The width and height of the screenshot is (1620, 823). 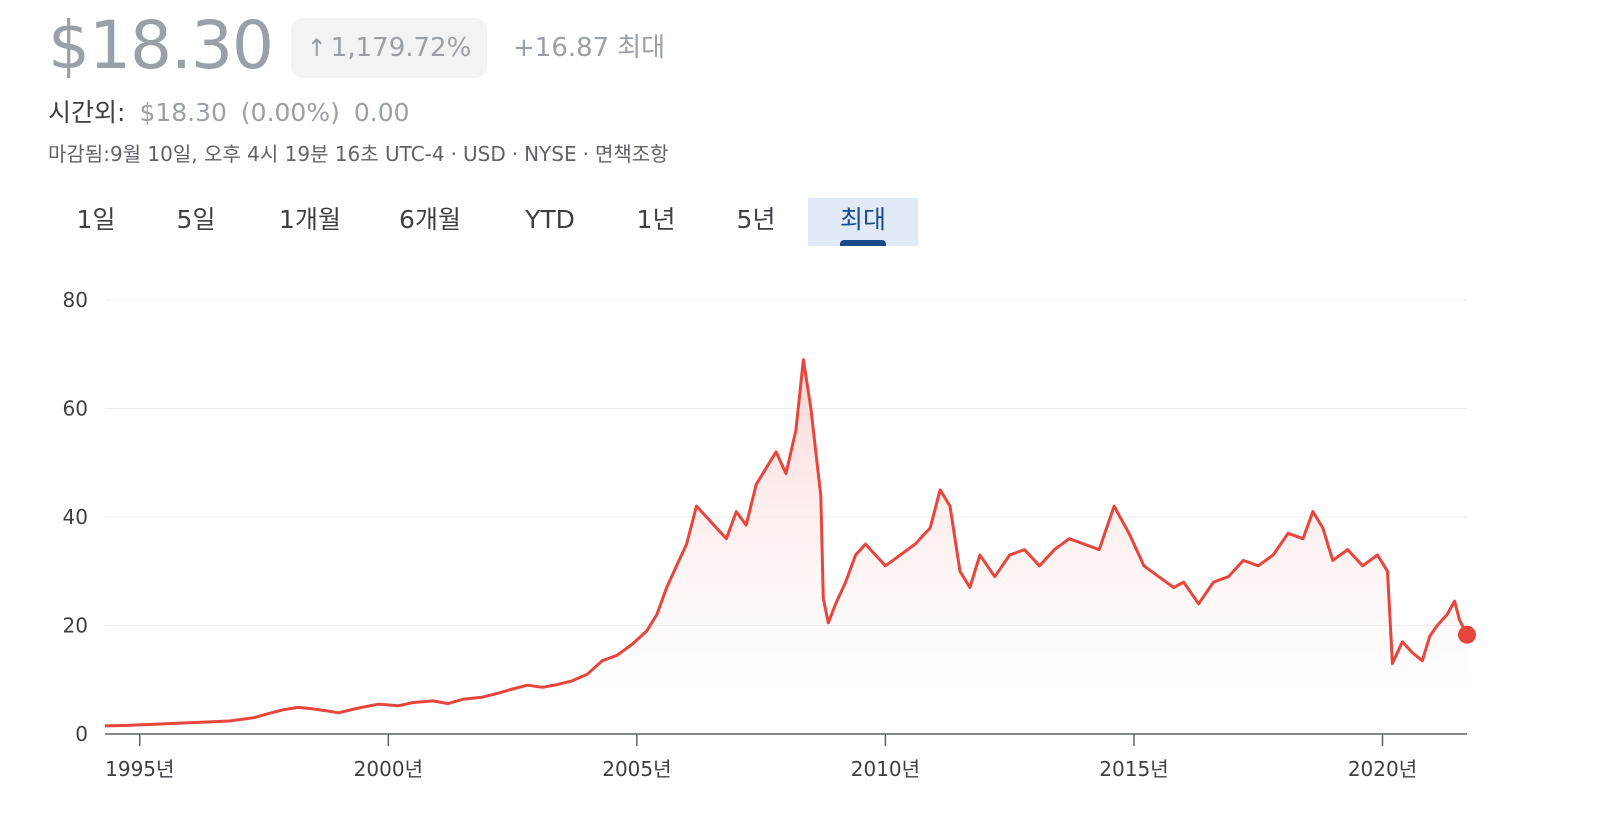 What do you see at coordinates (81, 734) in the screenshot?
I see `y-tick-label: 0` at bounding box center [81, 734].